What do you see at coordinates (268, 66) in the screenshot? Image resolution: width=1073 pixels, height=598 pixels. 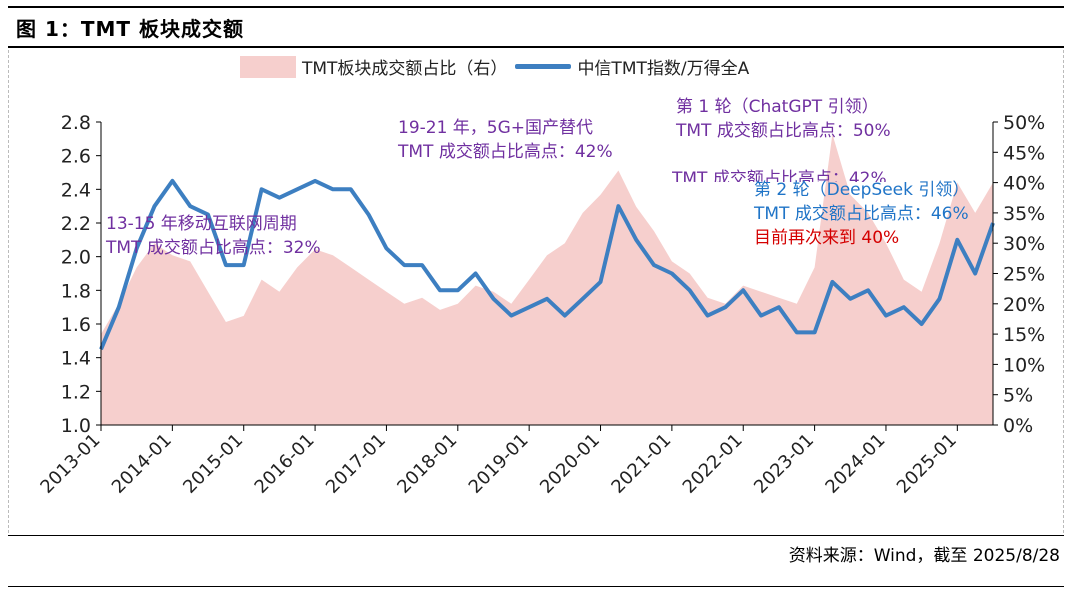 I see `legend-area-swatch` at bounding box center [268, 66].